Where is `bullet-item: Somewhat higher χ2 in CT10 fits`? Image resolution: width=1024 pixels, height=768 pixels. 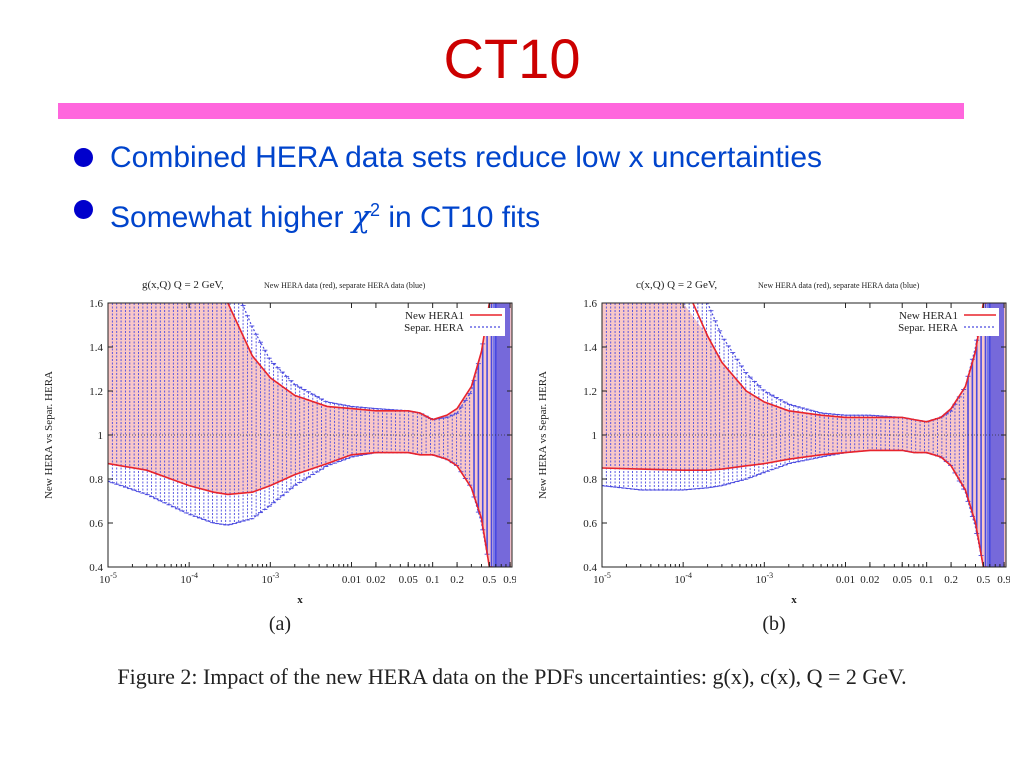
bullet-item: Somewhat higher χ2 in CT10 fits is located at coordinates (448, 216).